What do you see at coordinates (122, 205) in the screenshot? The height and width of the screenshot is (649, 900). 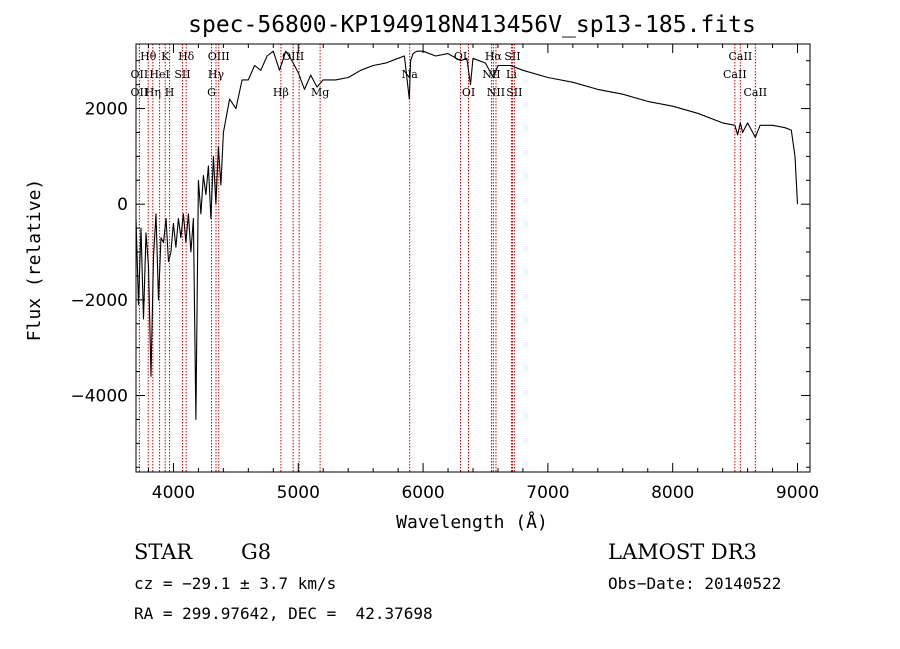 I see `y-tick-label: 0` at bounding box center [122, 205].